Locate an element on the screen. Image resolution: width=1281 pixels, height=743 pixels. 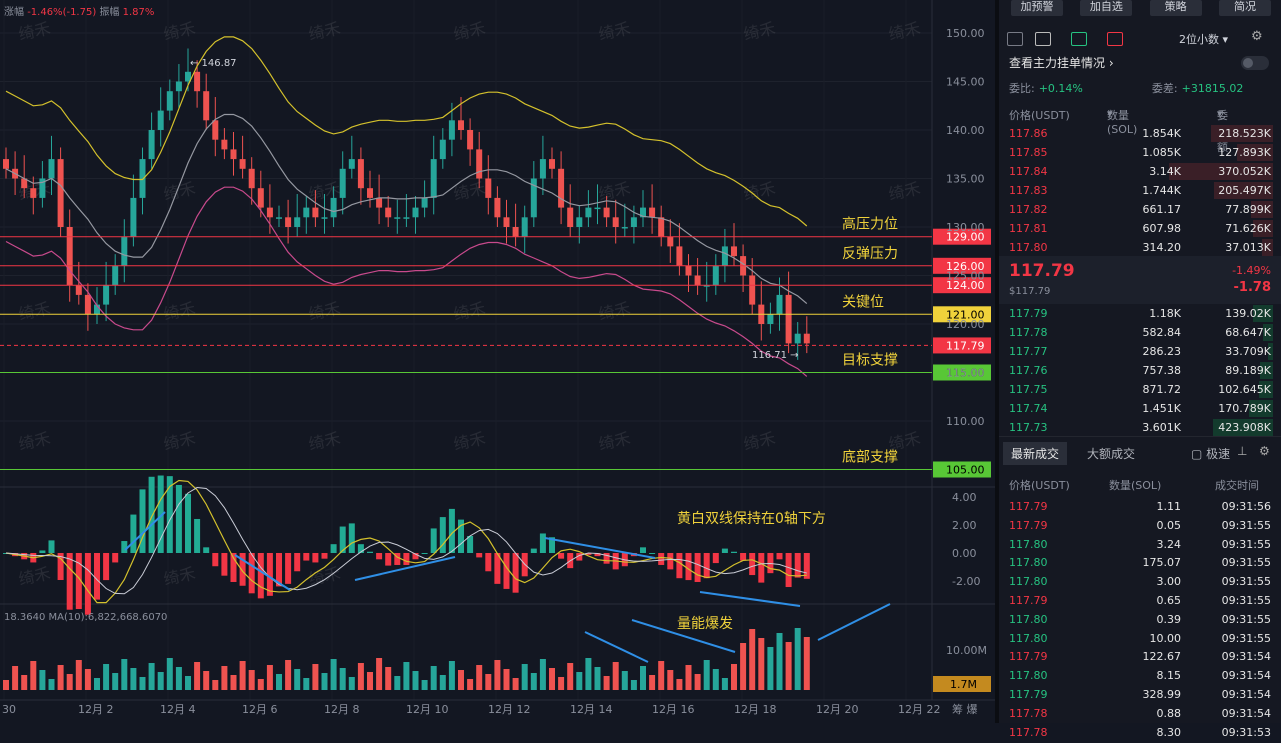
tab-fast-label: 极速 is located at coordinates (1218, 454).